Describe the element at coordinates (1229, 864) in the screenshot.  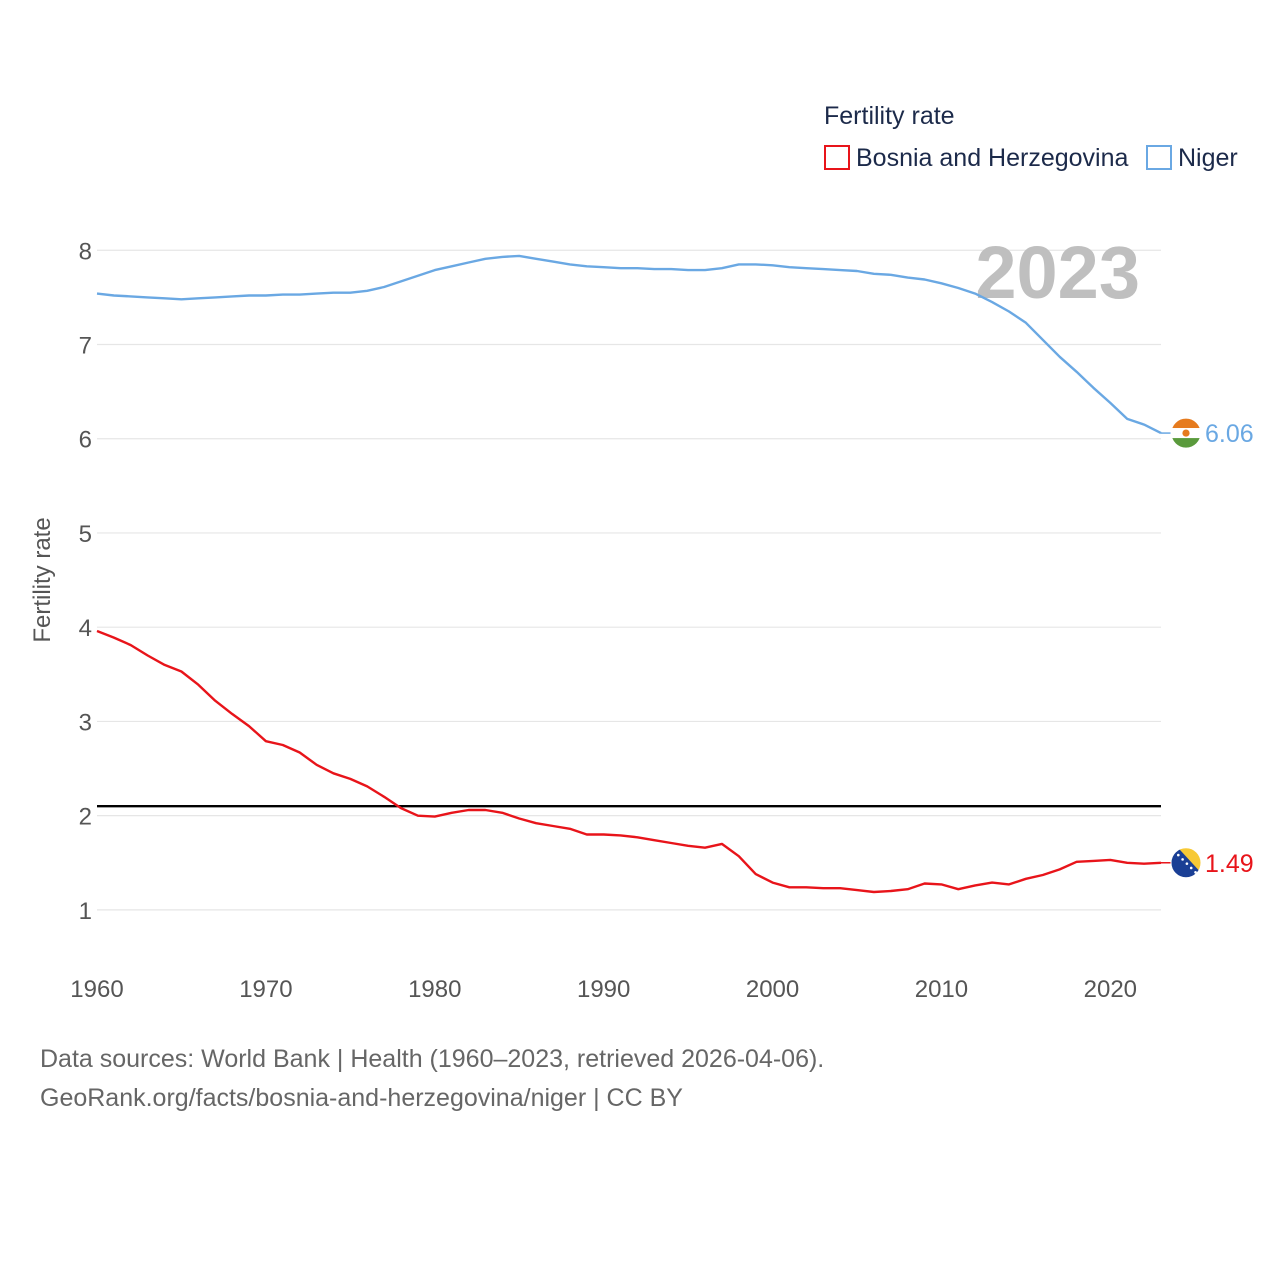
I see `end-value-label-bosnia-and-herzegovina: 1.49` at that location.